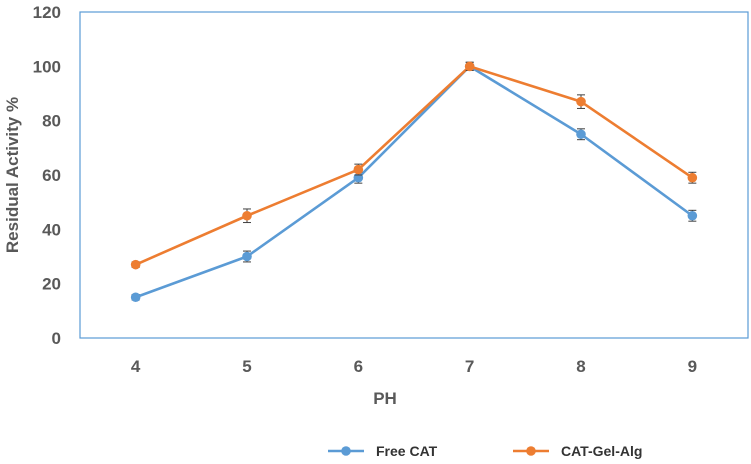  I want to click on y-axis-title: Residual Activity %, so click(12, 175).